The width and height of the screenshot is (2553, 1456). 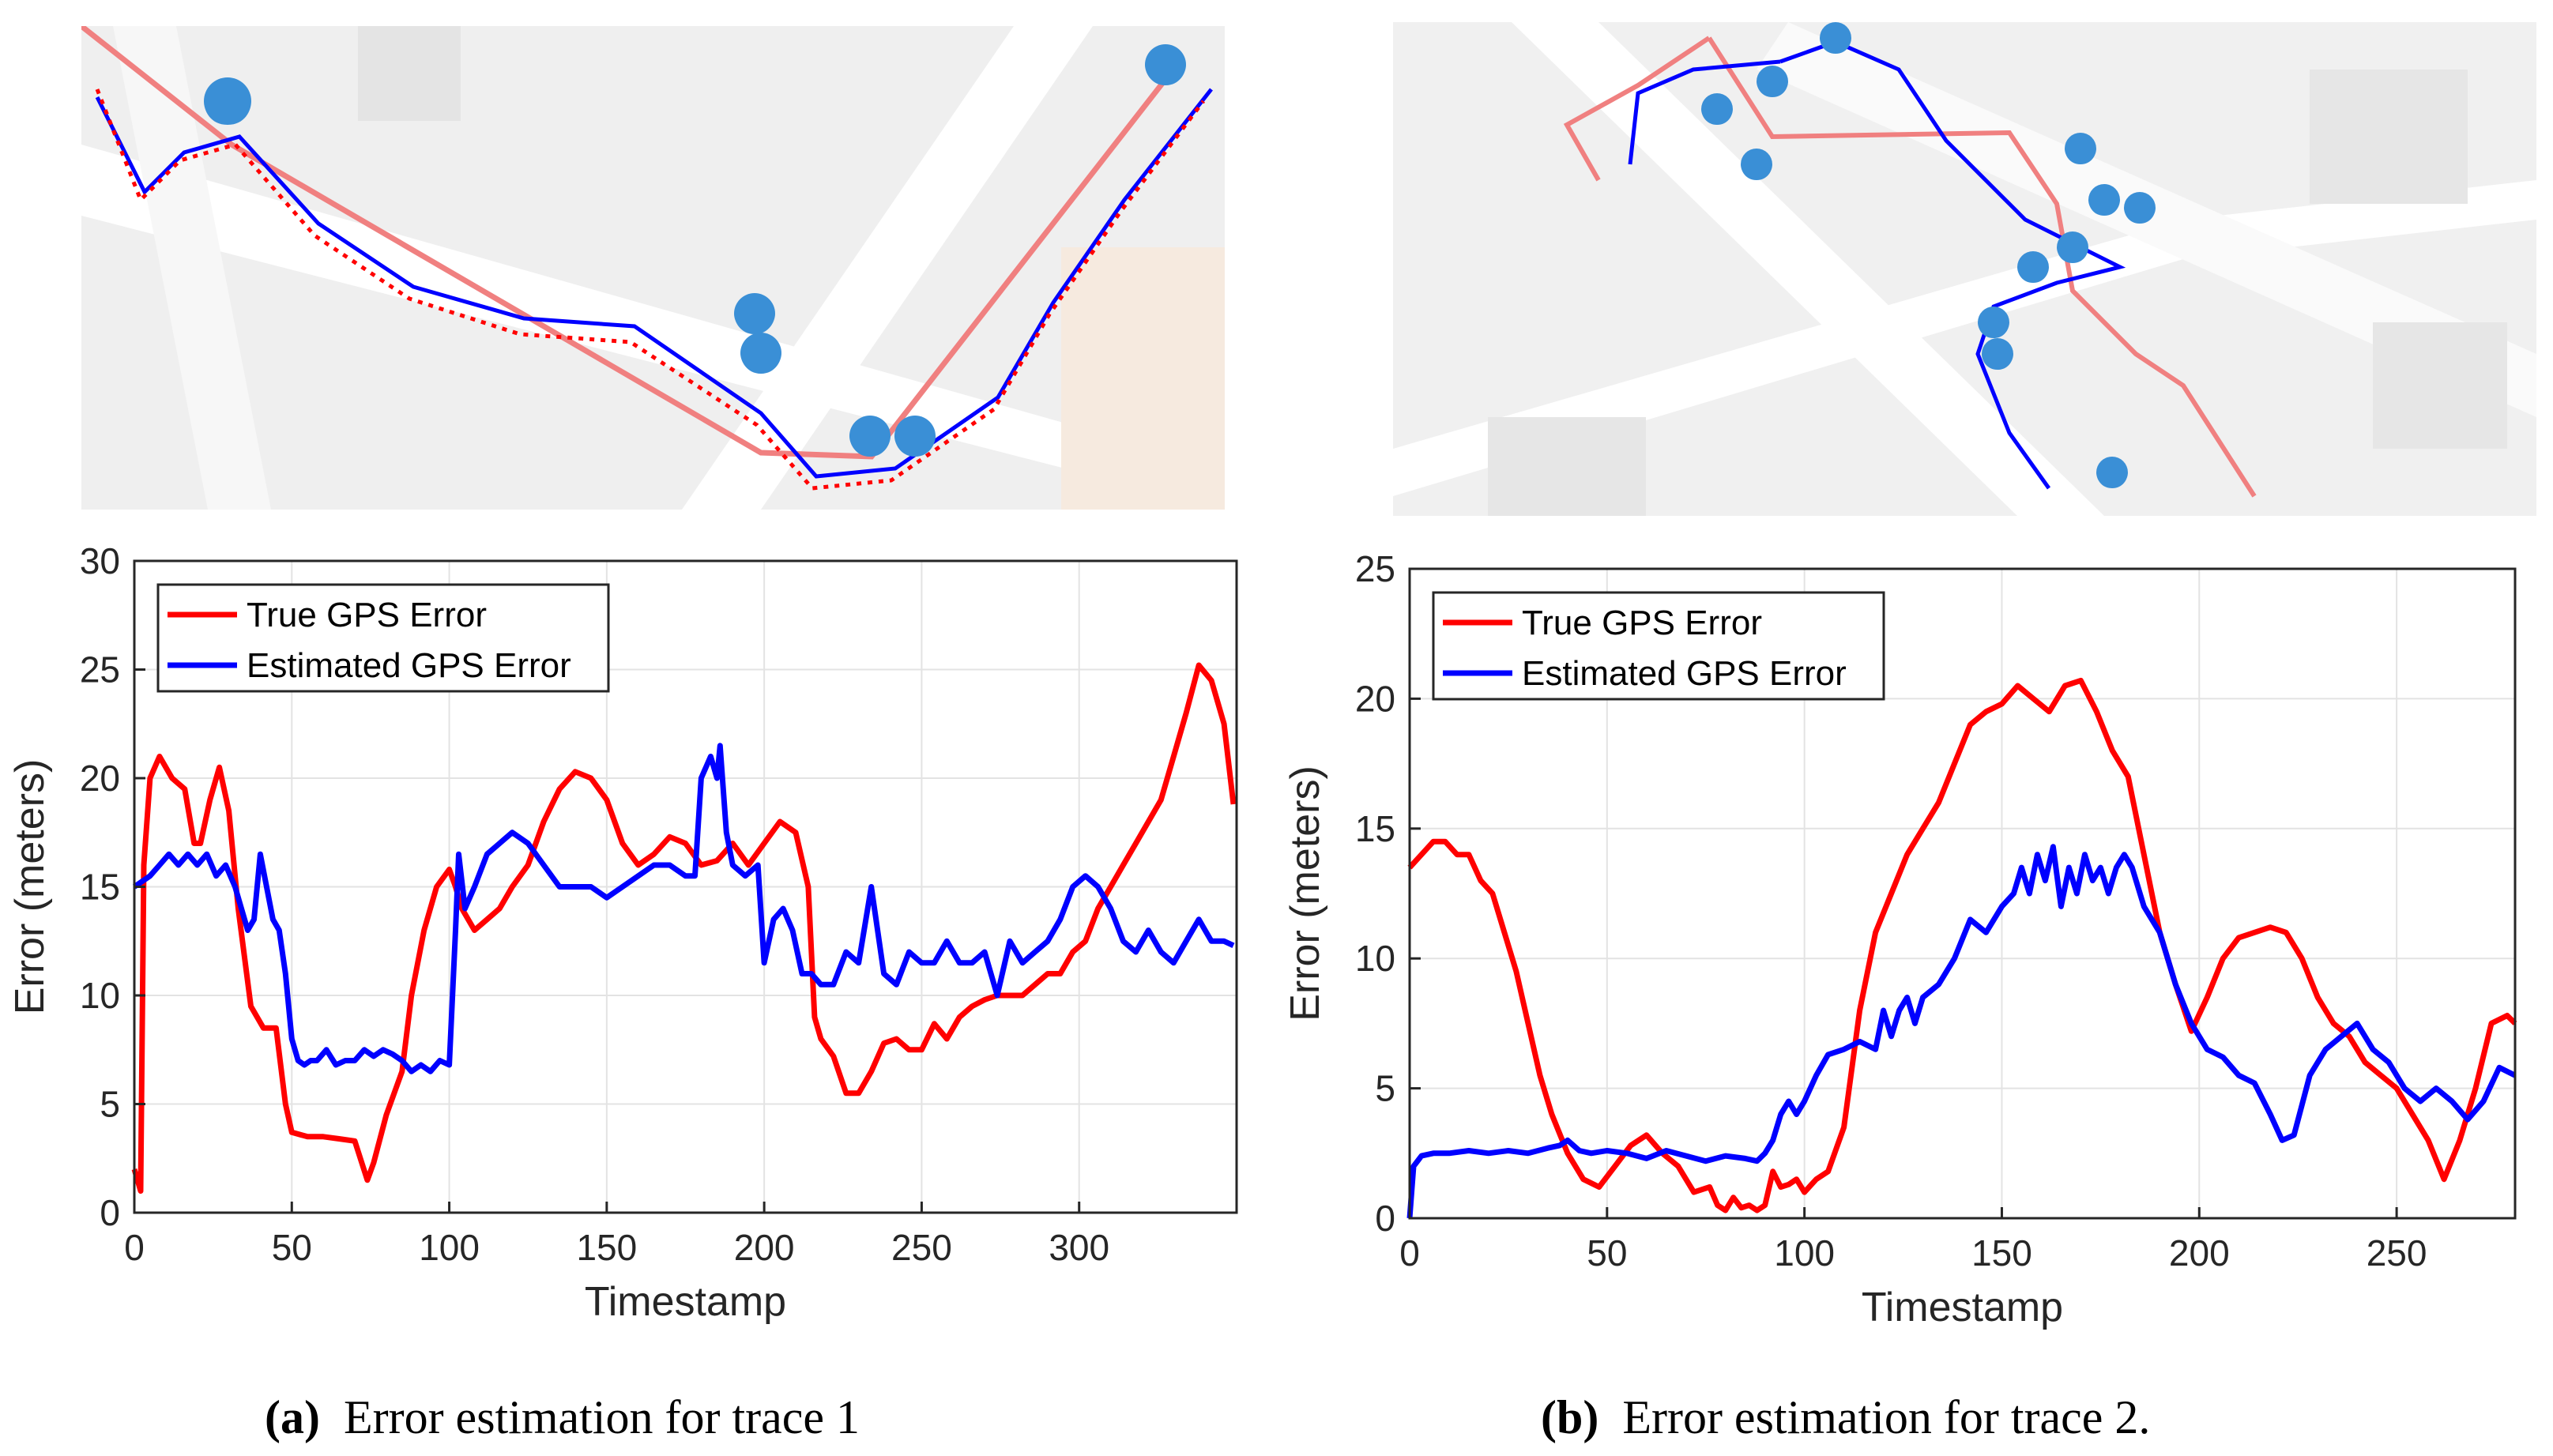 I want to click on trace-1-map-graphic, so click(x=653, y=268).